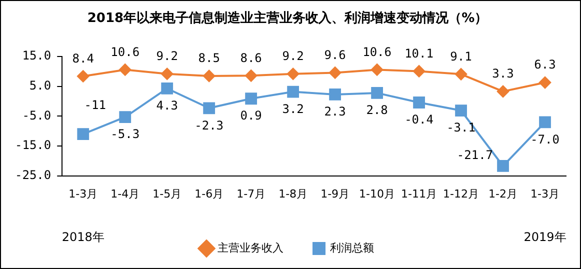 The image size is (581, 269). I want to click on legend-label: 主营业务收入, so click(251, 247).